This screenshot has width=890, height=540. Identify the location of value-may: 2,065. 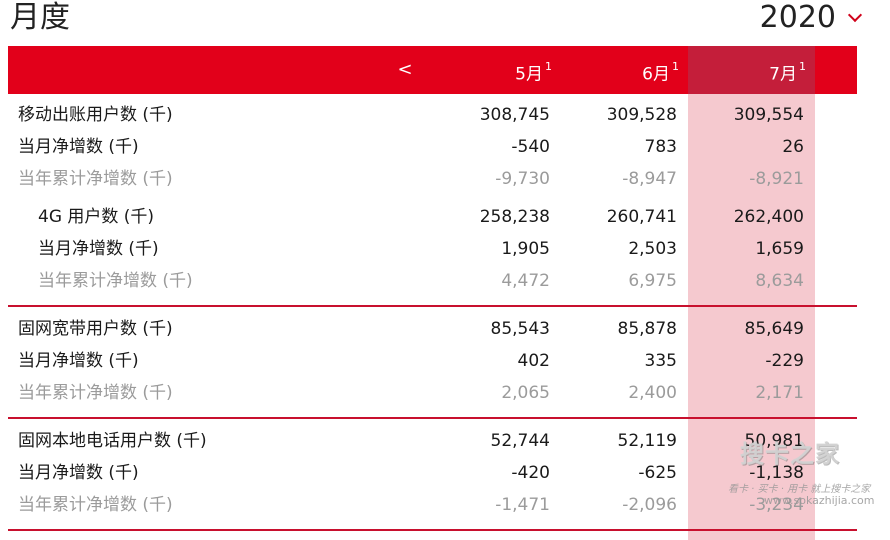
(525, 393).